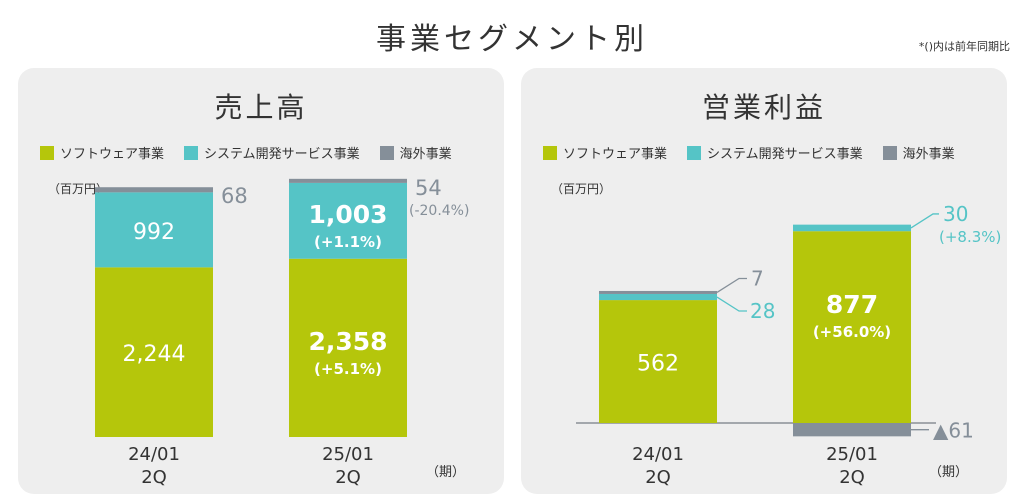 This screenshot has width=1024, height=503. What do you see at coordinates (512, 39) in the screenshot?
I see `page-title: 事業セグメント別` at bounding box center [512, 39].